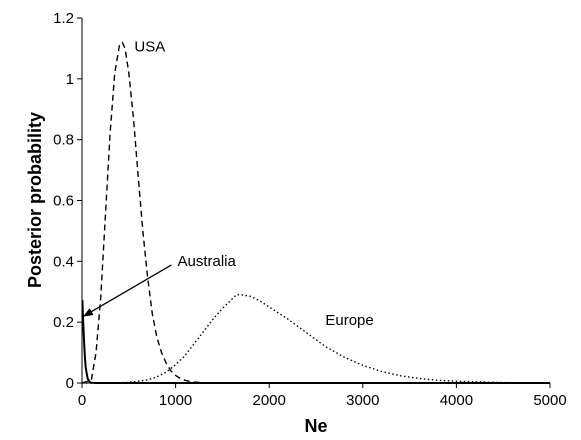 The image size is (581, 440). What do you see at coordinates (35, 200) in the screenshot?
I see `y-axis-title: Posterior probability` at bounding box center [35, 200].